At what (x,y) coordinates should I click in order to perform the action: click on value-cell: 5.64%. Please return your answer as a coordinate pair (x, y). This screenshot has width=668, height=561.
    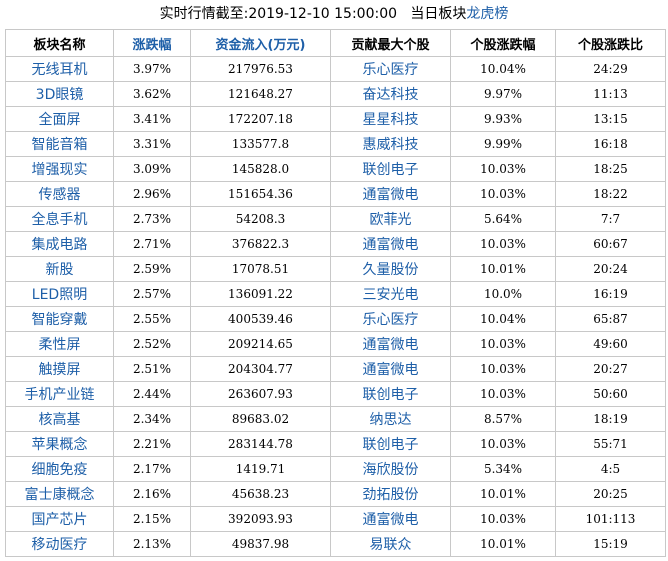
    Looking at the image, I should click on (503, 219).